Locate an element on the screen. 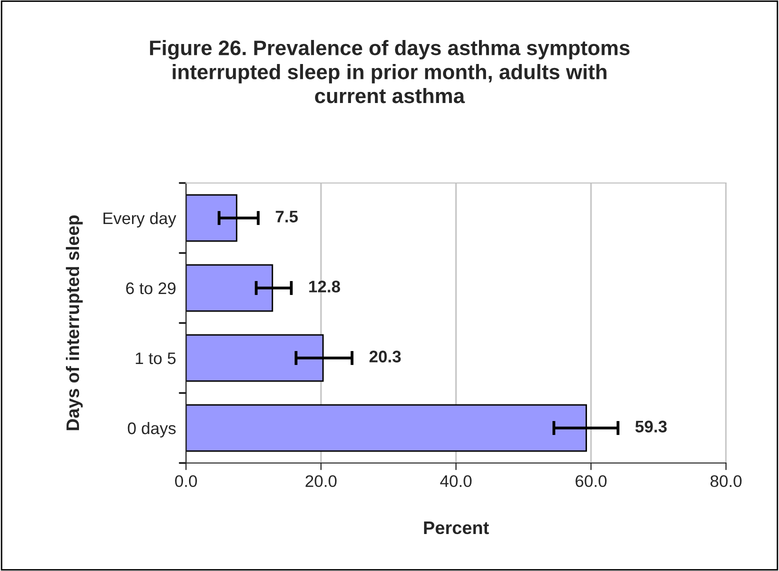 The height and width of the screenshot is (571, 779). x-axis-title: Percent is located at coordinates (456, 528).